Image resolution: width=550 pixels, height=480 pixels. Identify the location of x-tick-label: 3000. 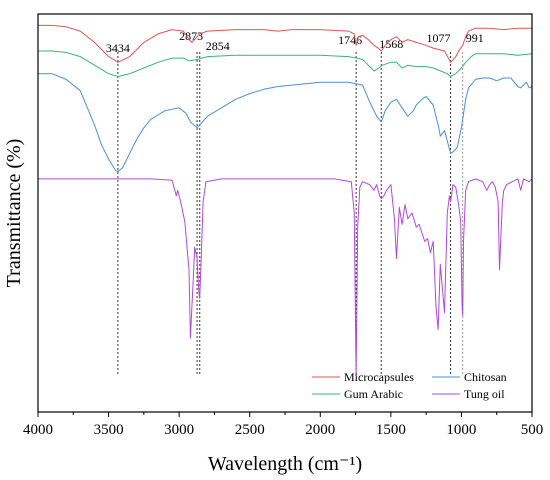
(179, 430).